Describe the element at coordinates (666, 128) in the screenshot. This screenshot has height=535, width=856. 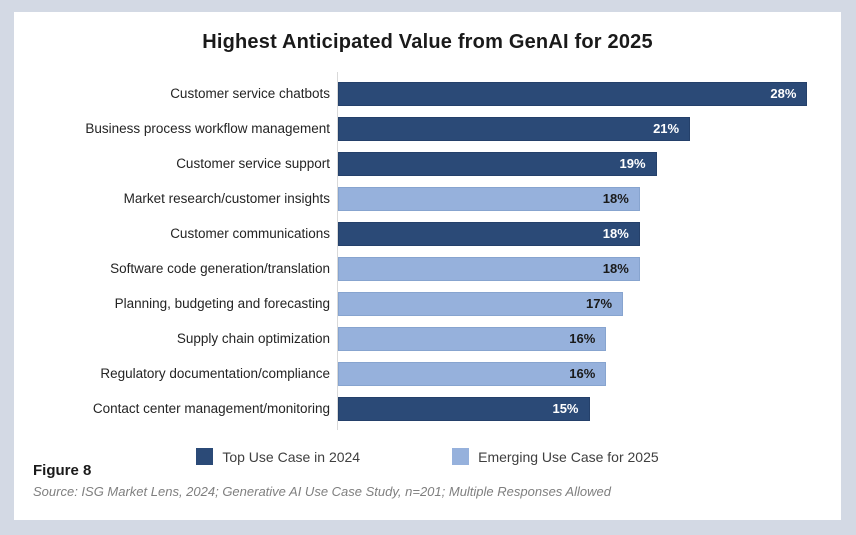
I see `bar-value-label: 21%` at that location.